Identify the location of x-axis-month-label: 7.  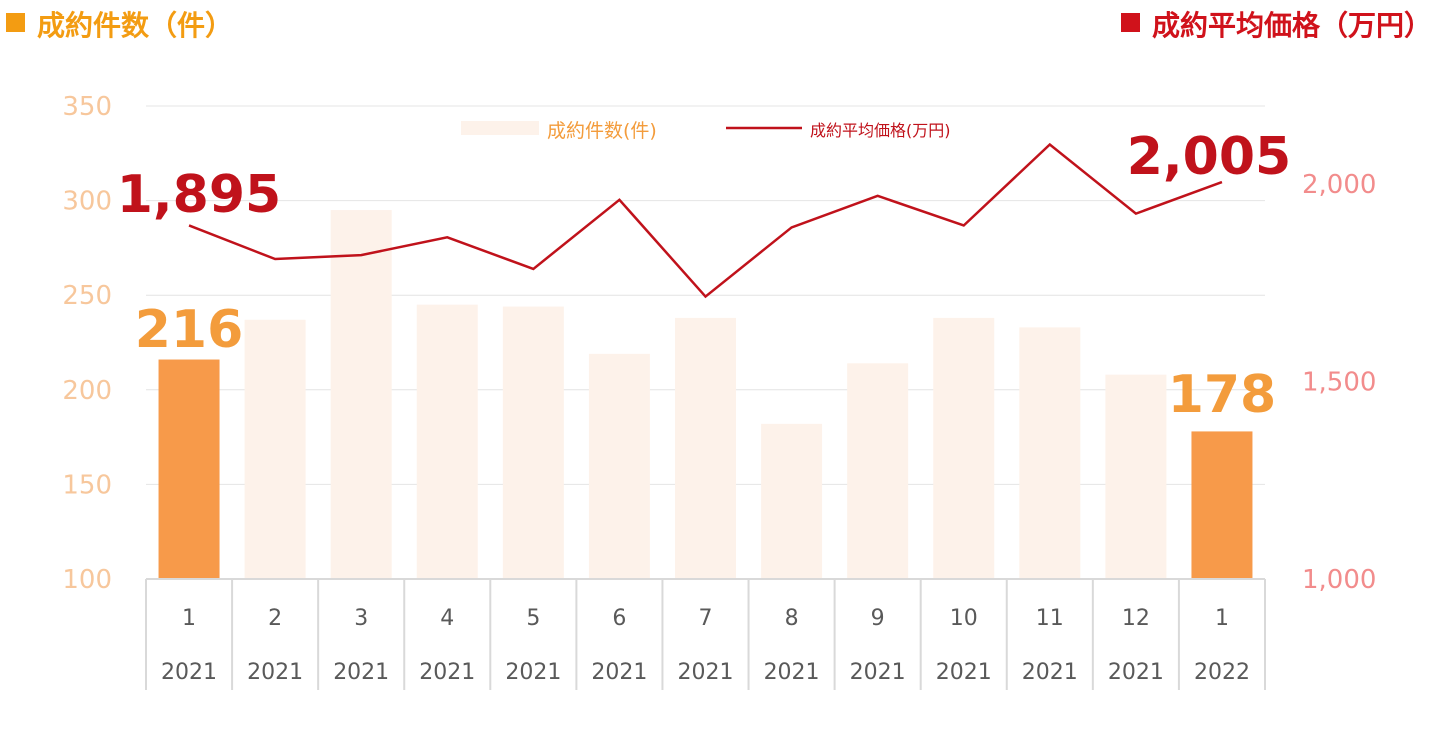
(706, 618).